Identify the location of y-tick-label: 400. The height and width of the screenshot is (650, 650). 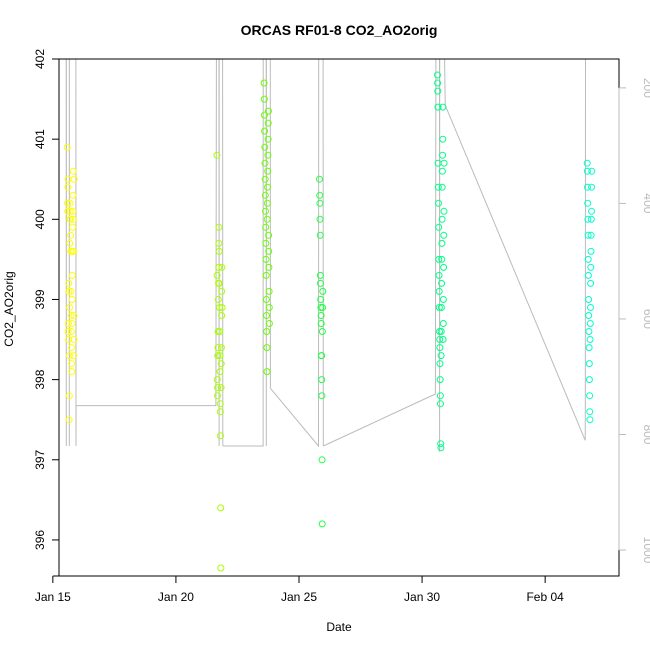
(40, 219).